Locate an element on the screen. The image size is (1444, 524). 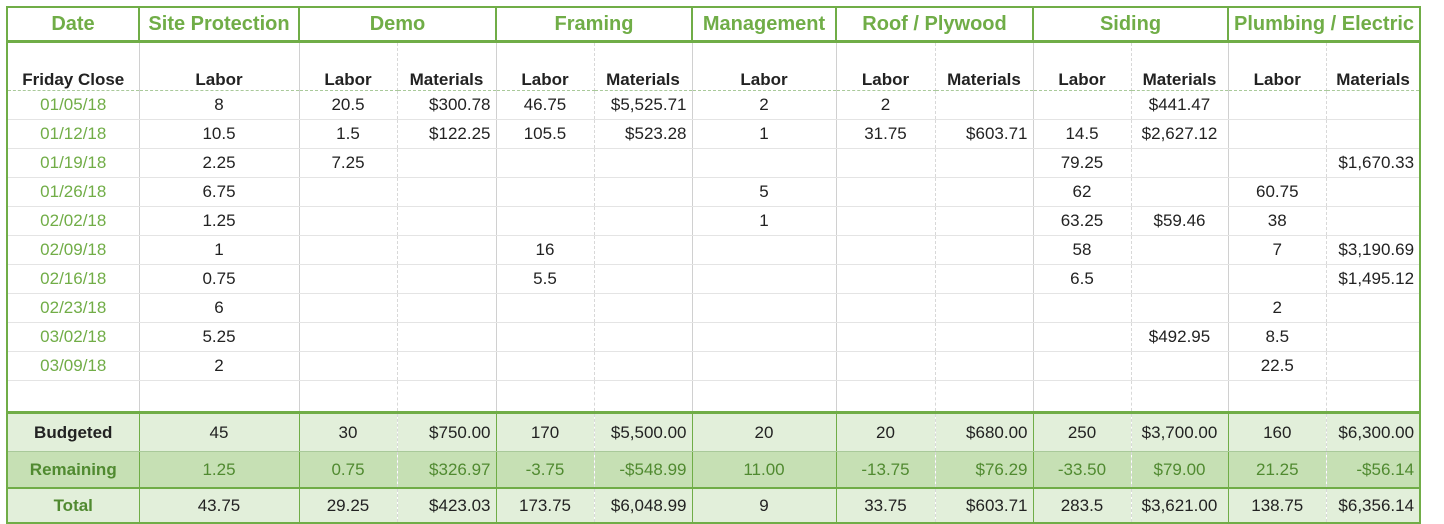
table-cell: -33.50 is located at coordinates (1082, 470).